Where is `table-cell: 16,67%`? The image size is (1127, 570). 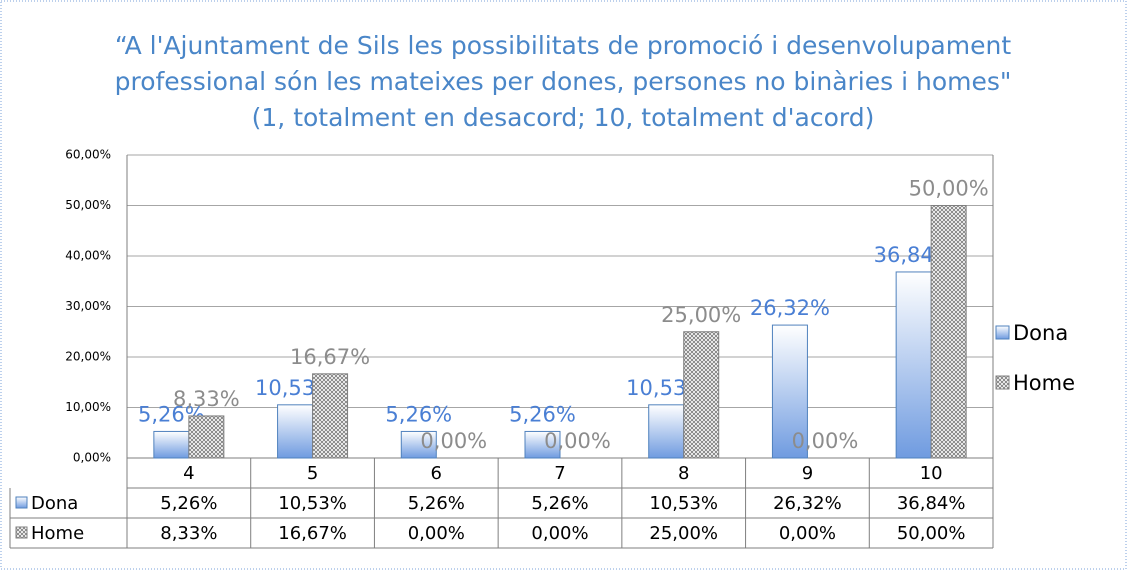 table-cell: 16,67% is located at coordinates (312, 533).